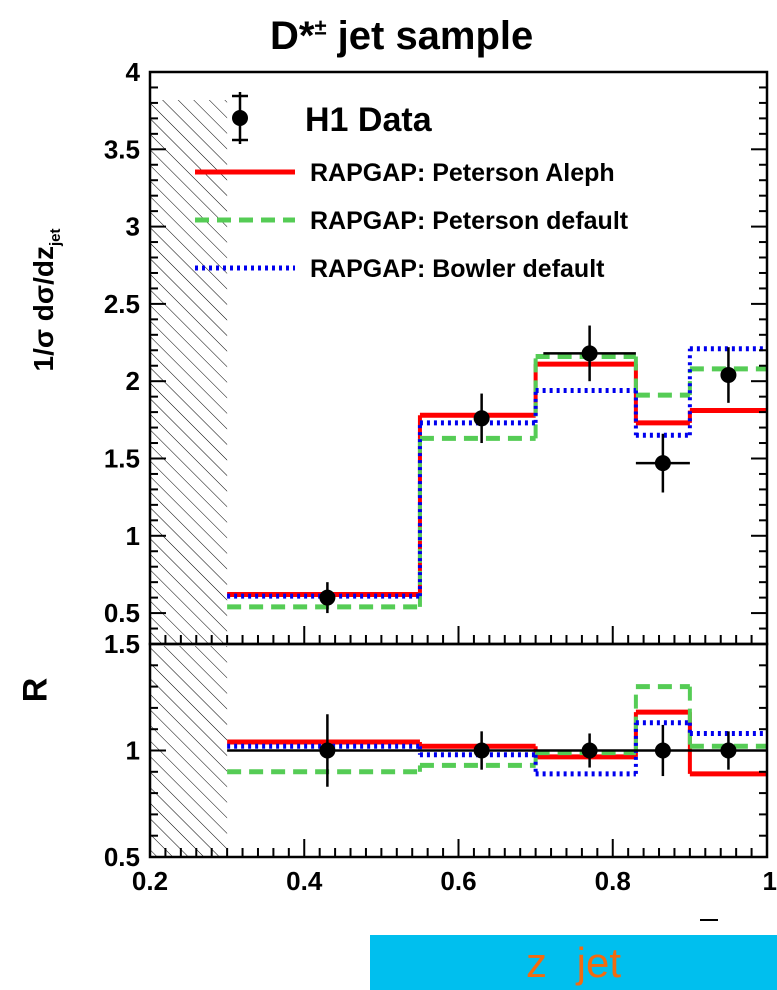 The width and height of the screenshot is (777, 990). I want to click on legend-data-marker, so click(240, 118).